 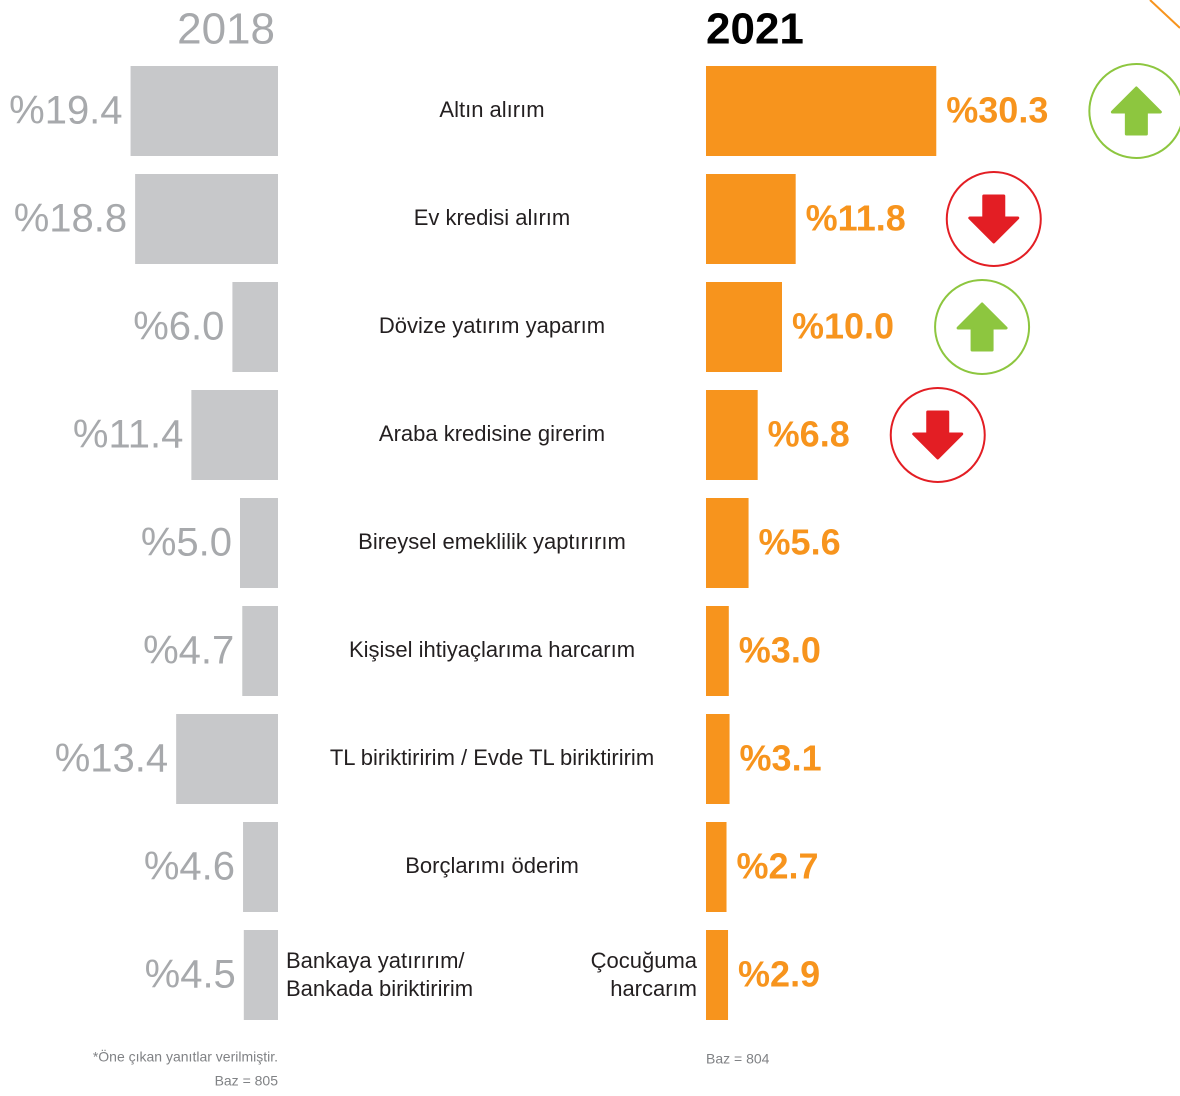 What do you see at coordinates (188, 651) in the screenshot?
I see `value-label-2018: %4.7` at bounding box center [188, 651].